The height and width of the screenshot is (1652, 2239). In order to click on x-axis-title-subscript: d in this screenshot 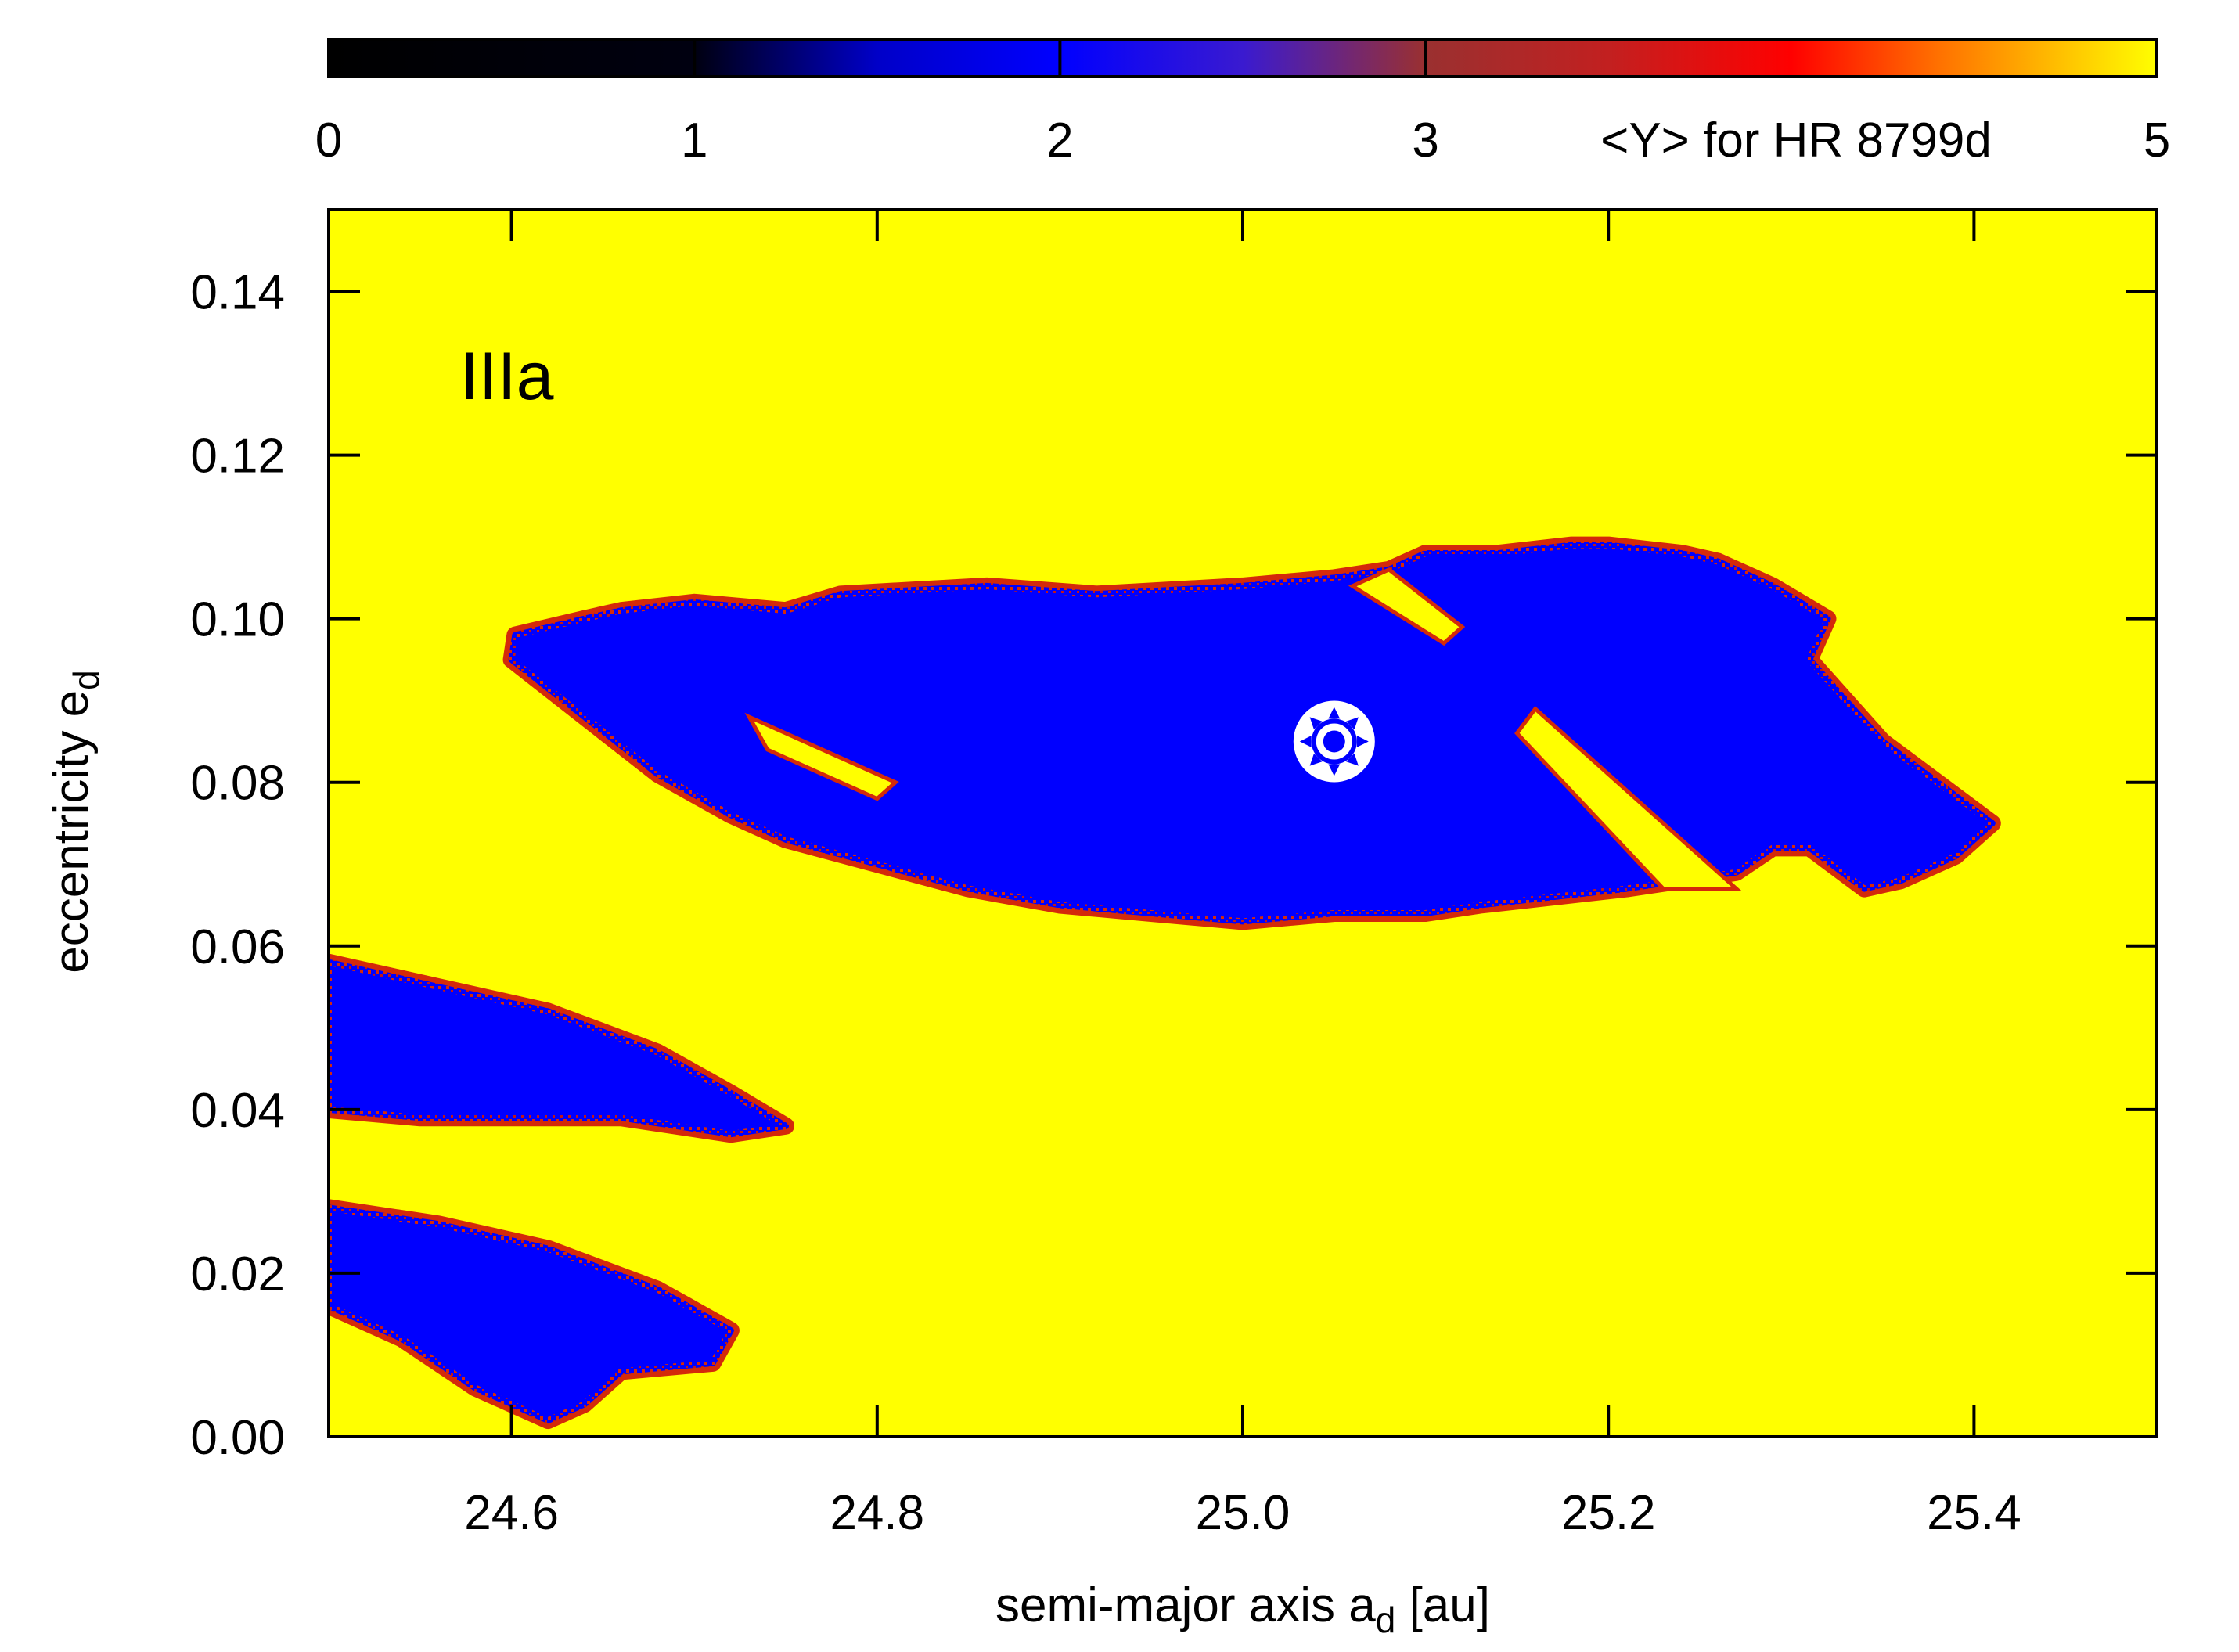, I will do `click(1386, 1620)`.